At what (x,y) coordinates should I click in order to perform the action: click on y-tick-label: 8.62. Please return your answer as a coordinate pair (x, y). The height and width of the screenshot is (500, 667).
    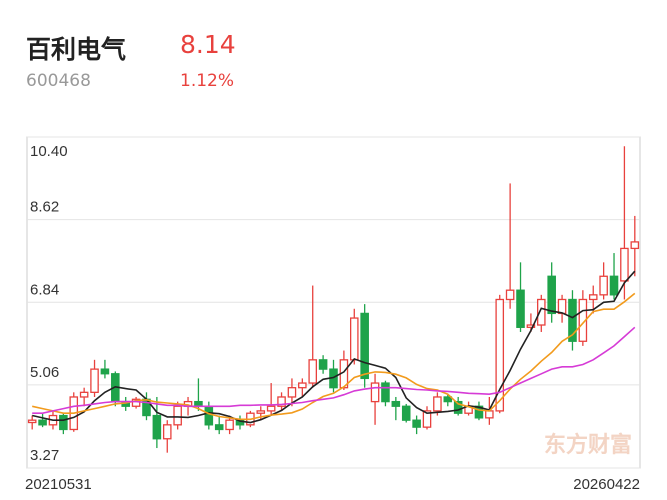
    Looking at the image, I should click on (44, 207).